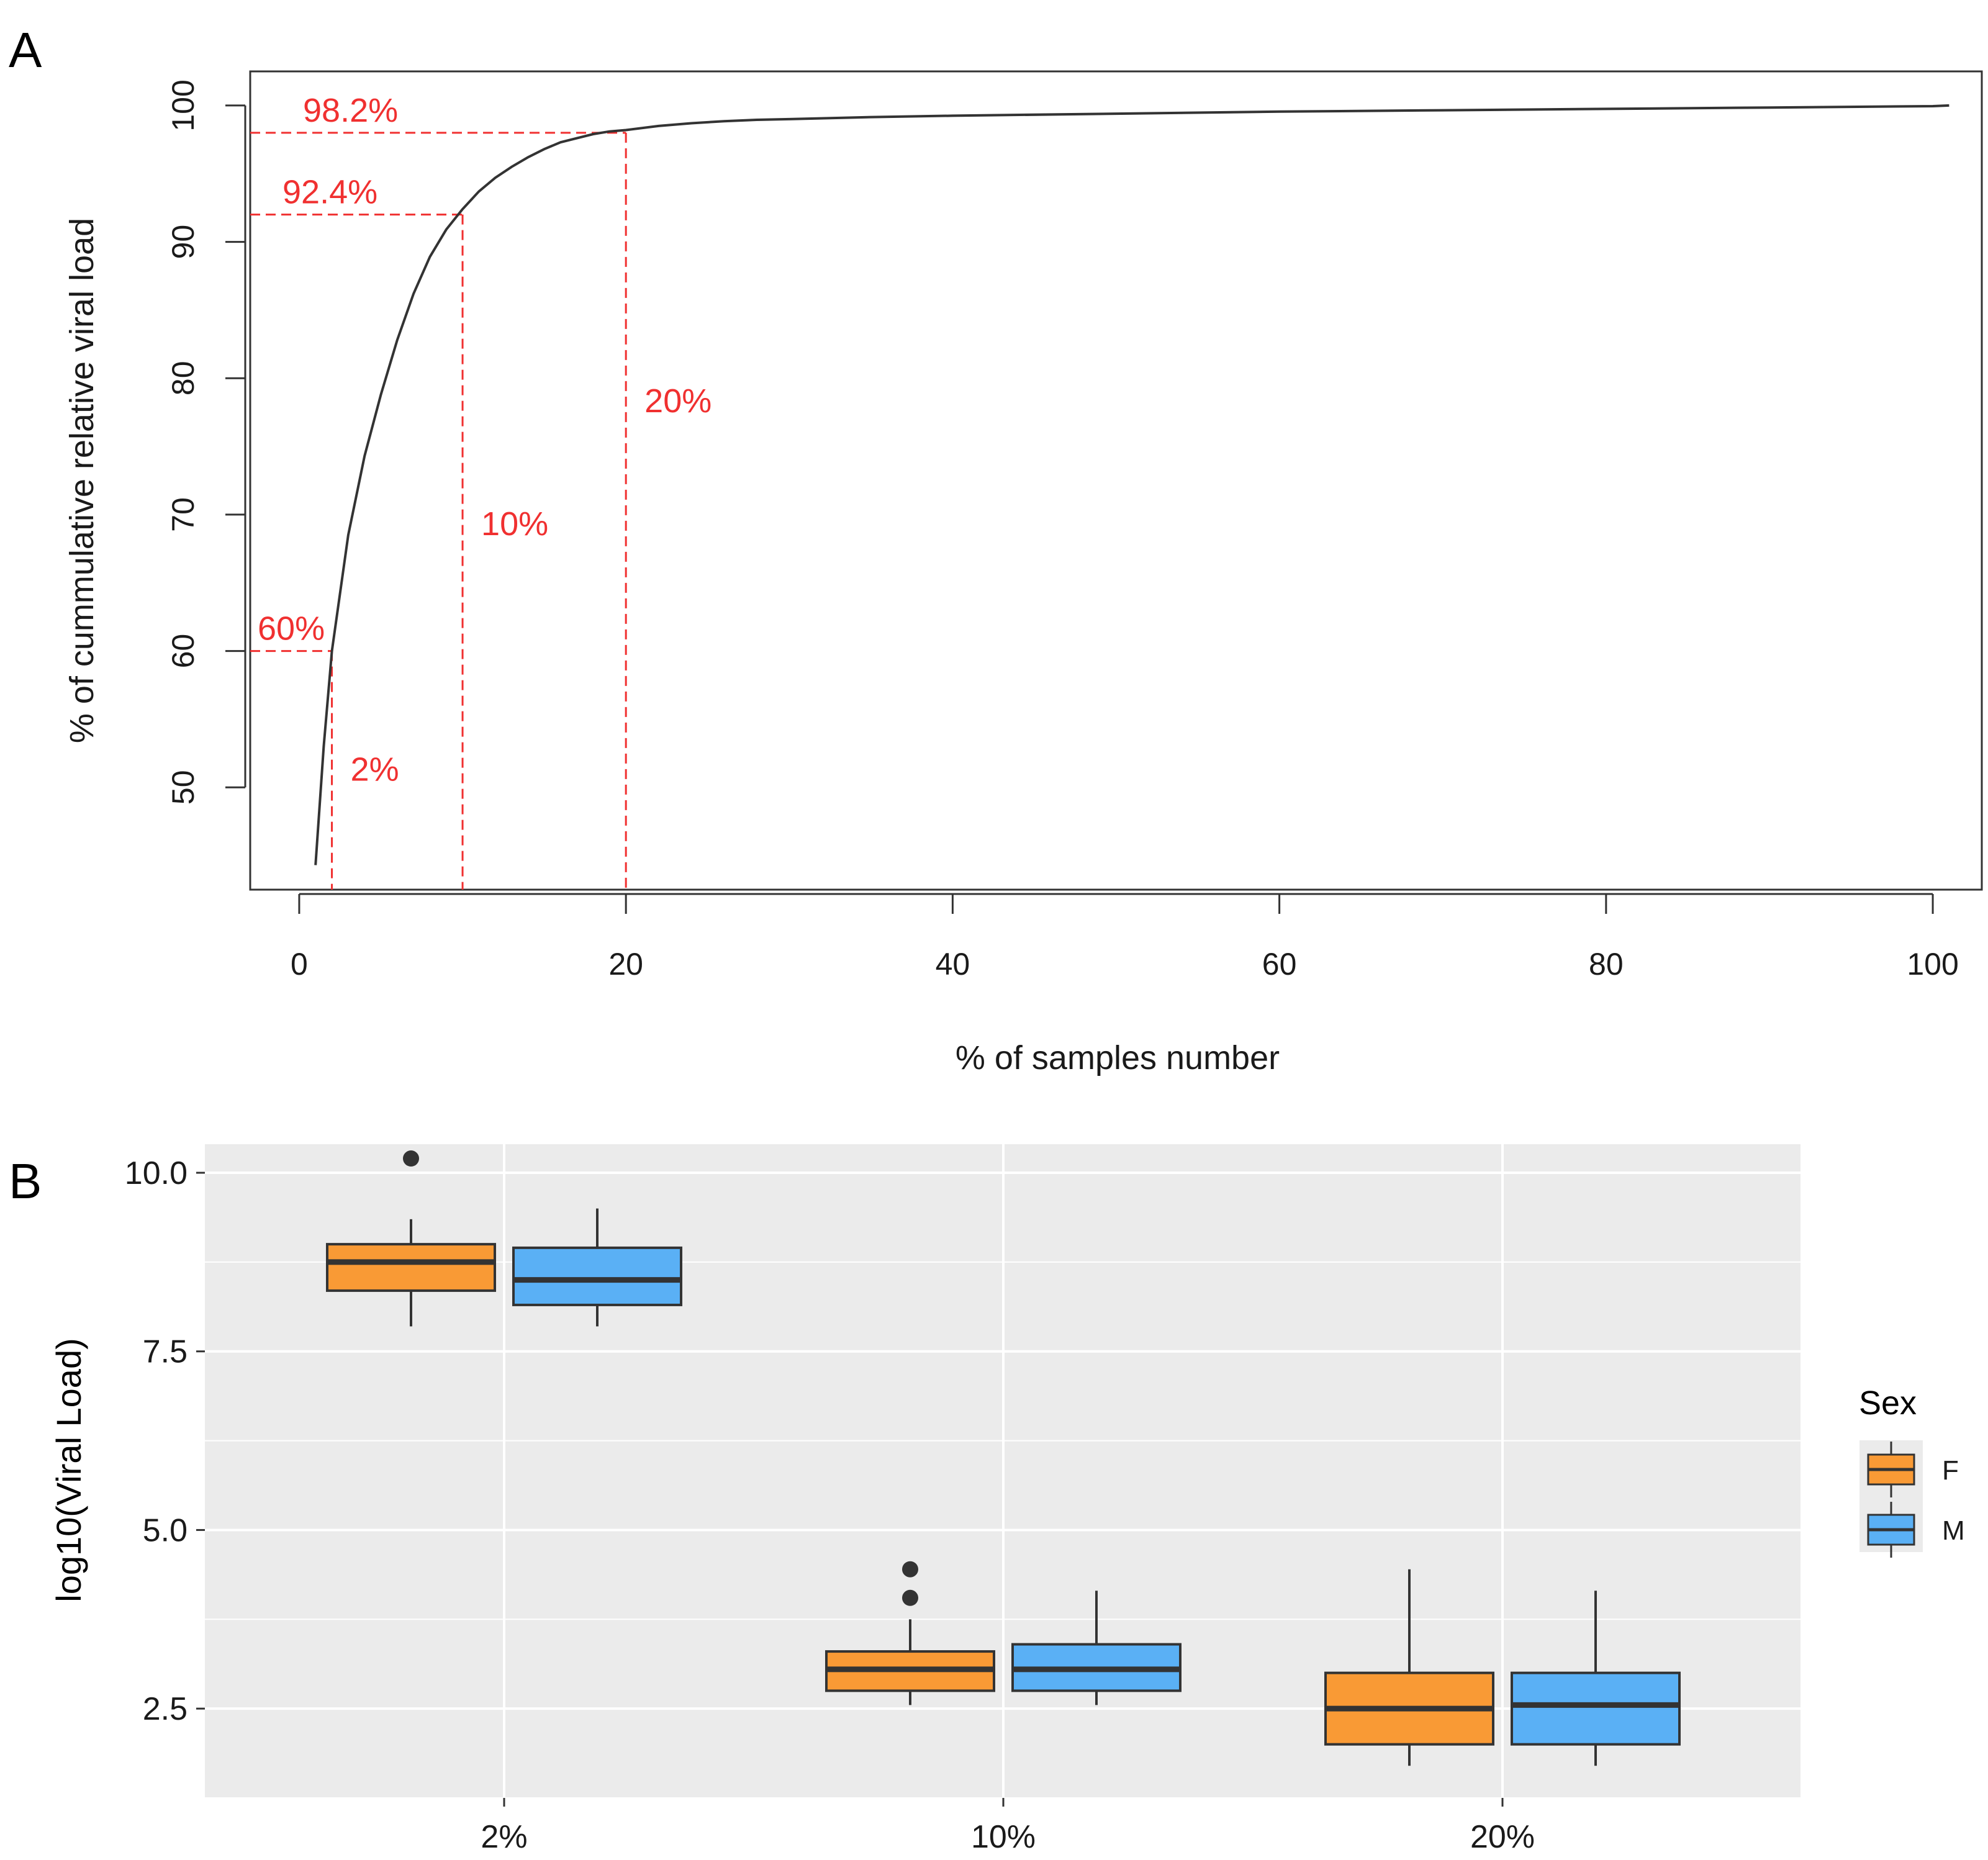  Describe the element at coordinates (1118, 1058) in the screenshot. I see `panel-a-x-axis-title: % of samples number` at that location.